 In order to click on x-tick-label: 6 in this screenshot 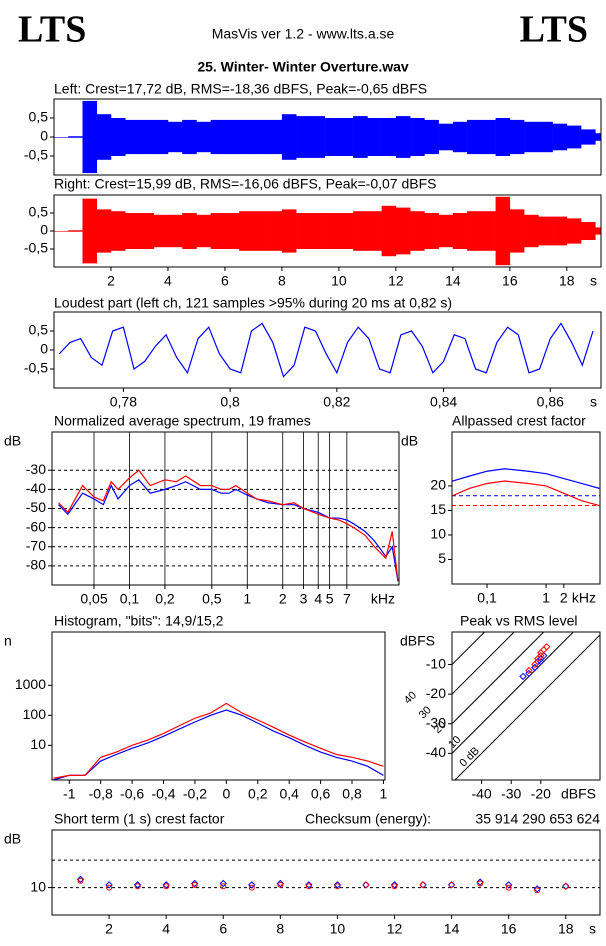, I will do `click(225, 281)`.